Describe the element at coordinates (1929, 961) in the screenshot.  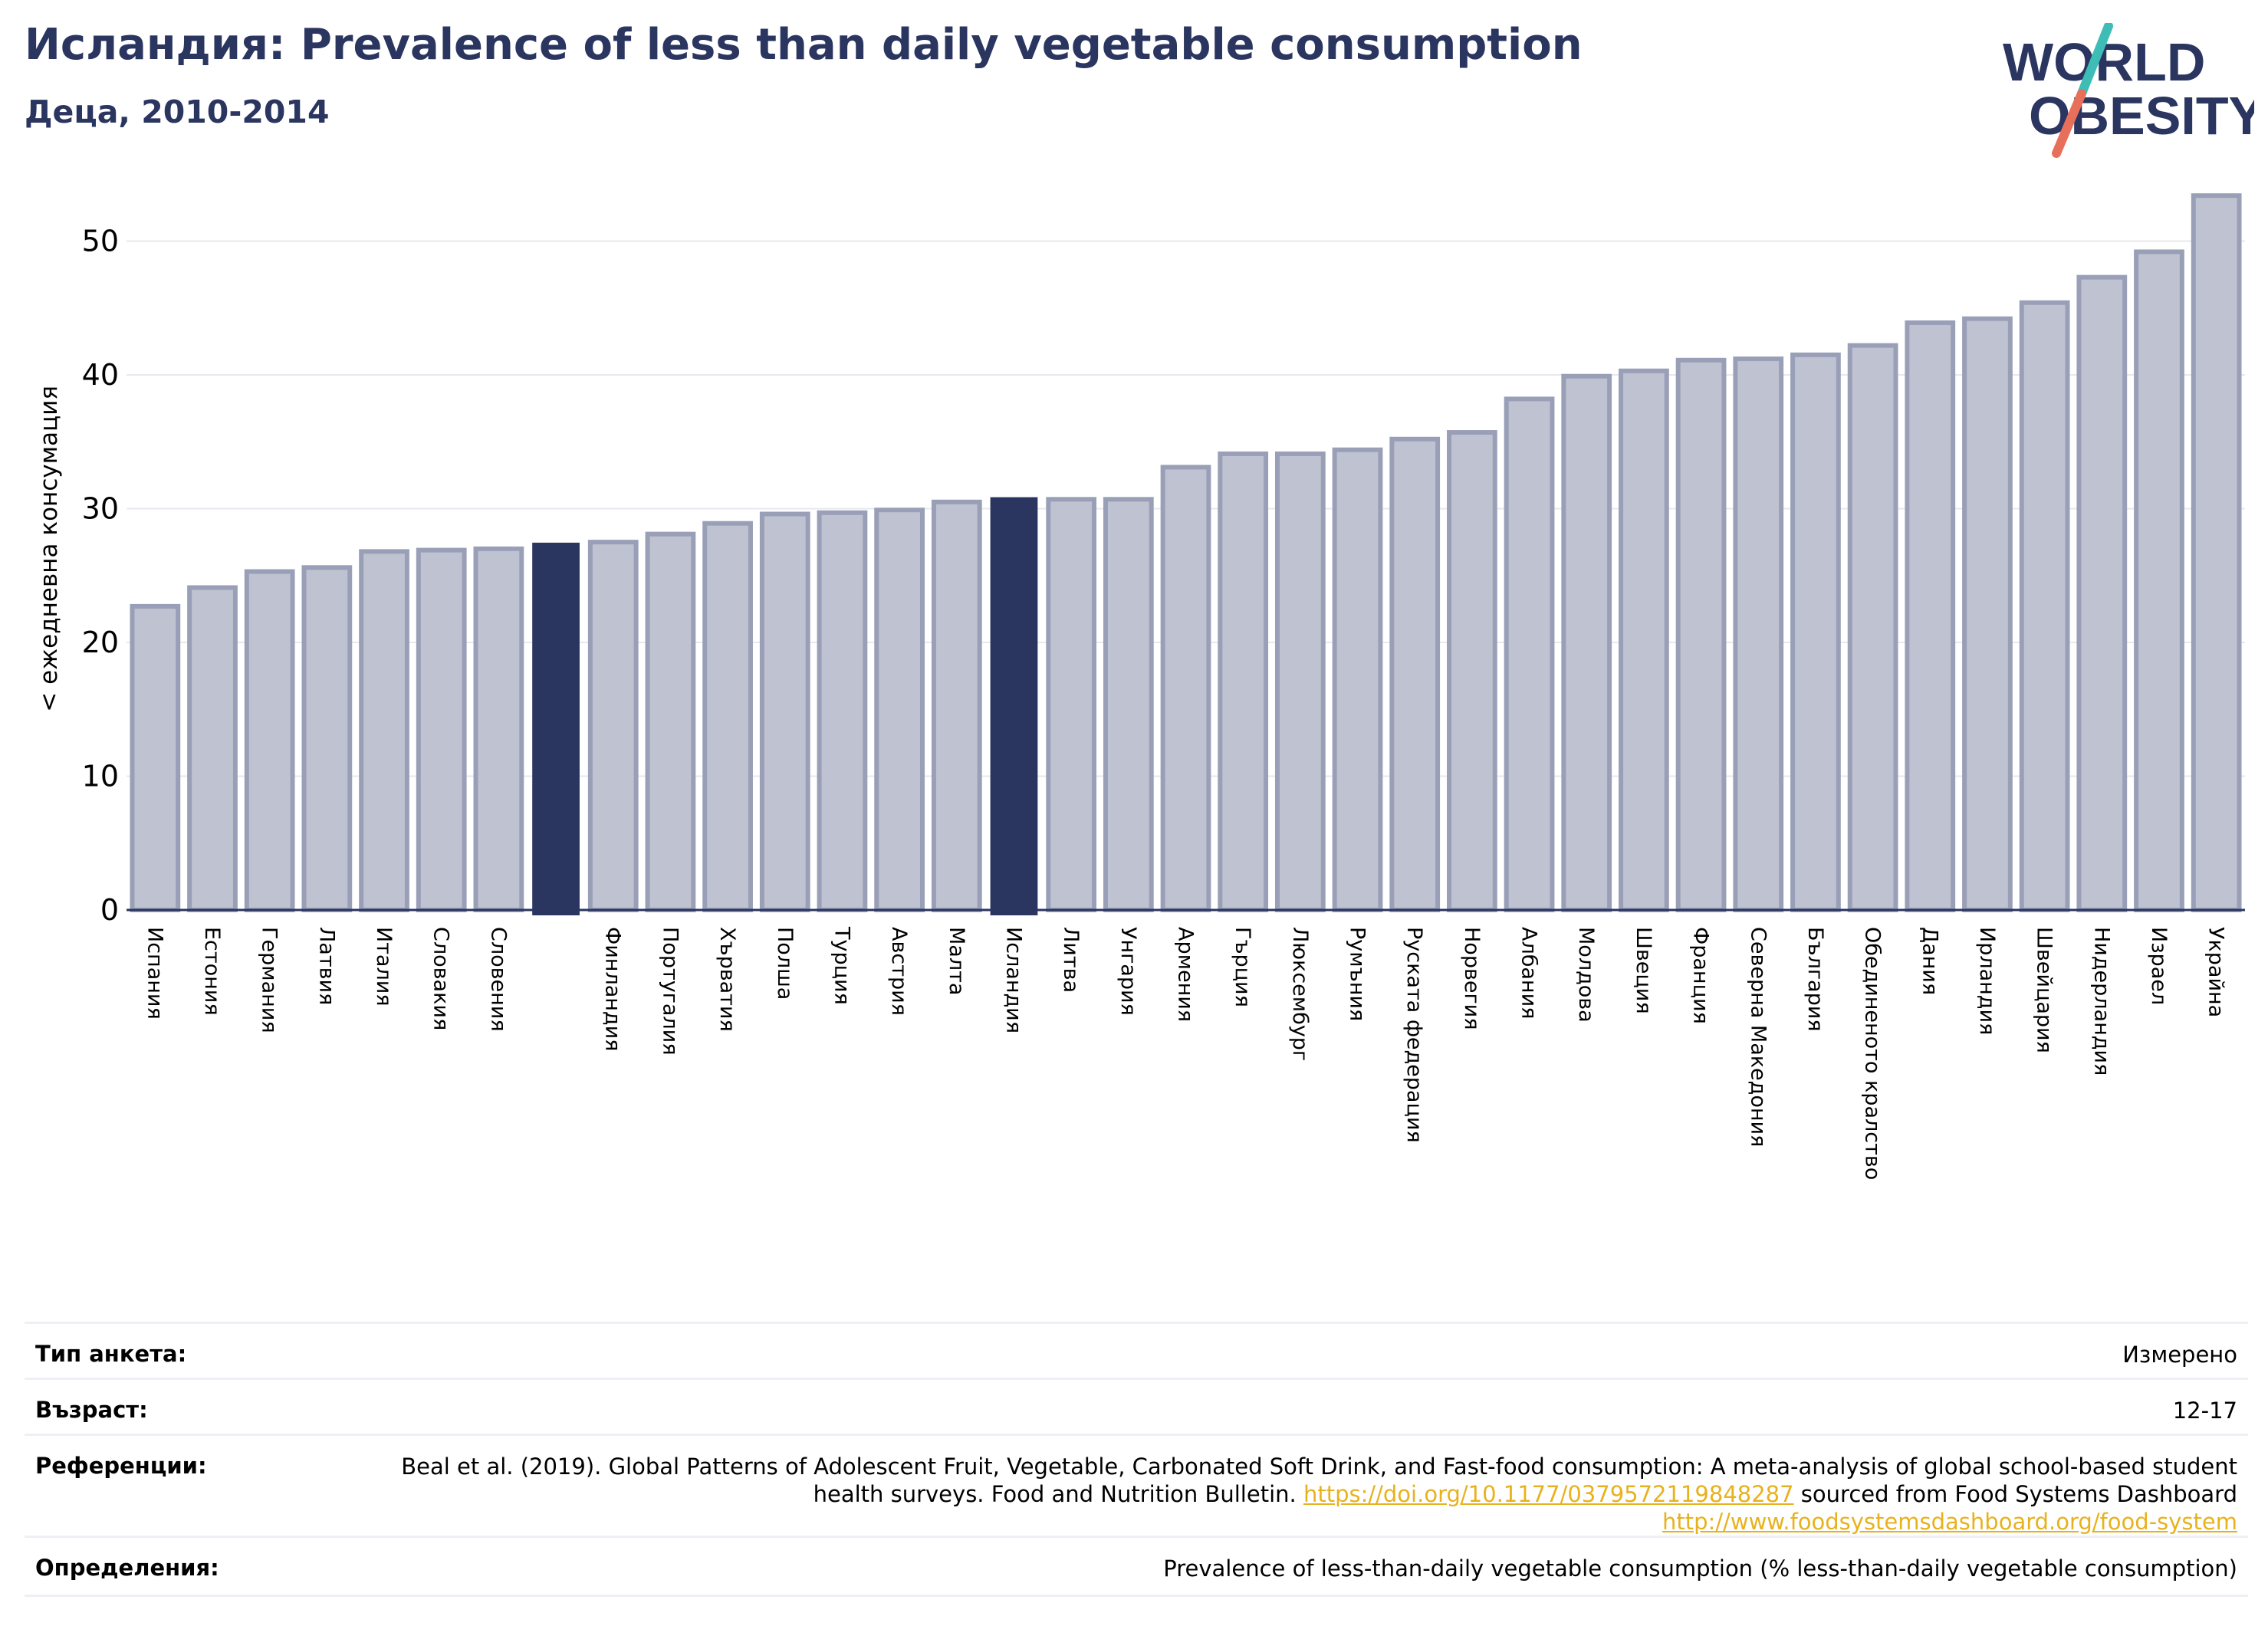
I see `x-tick-label: Дания` at that location.